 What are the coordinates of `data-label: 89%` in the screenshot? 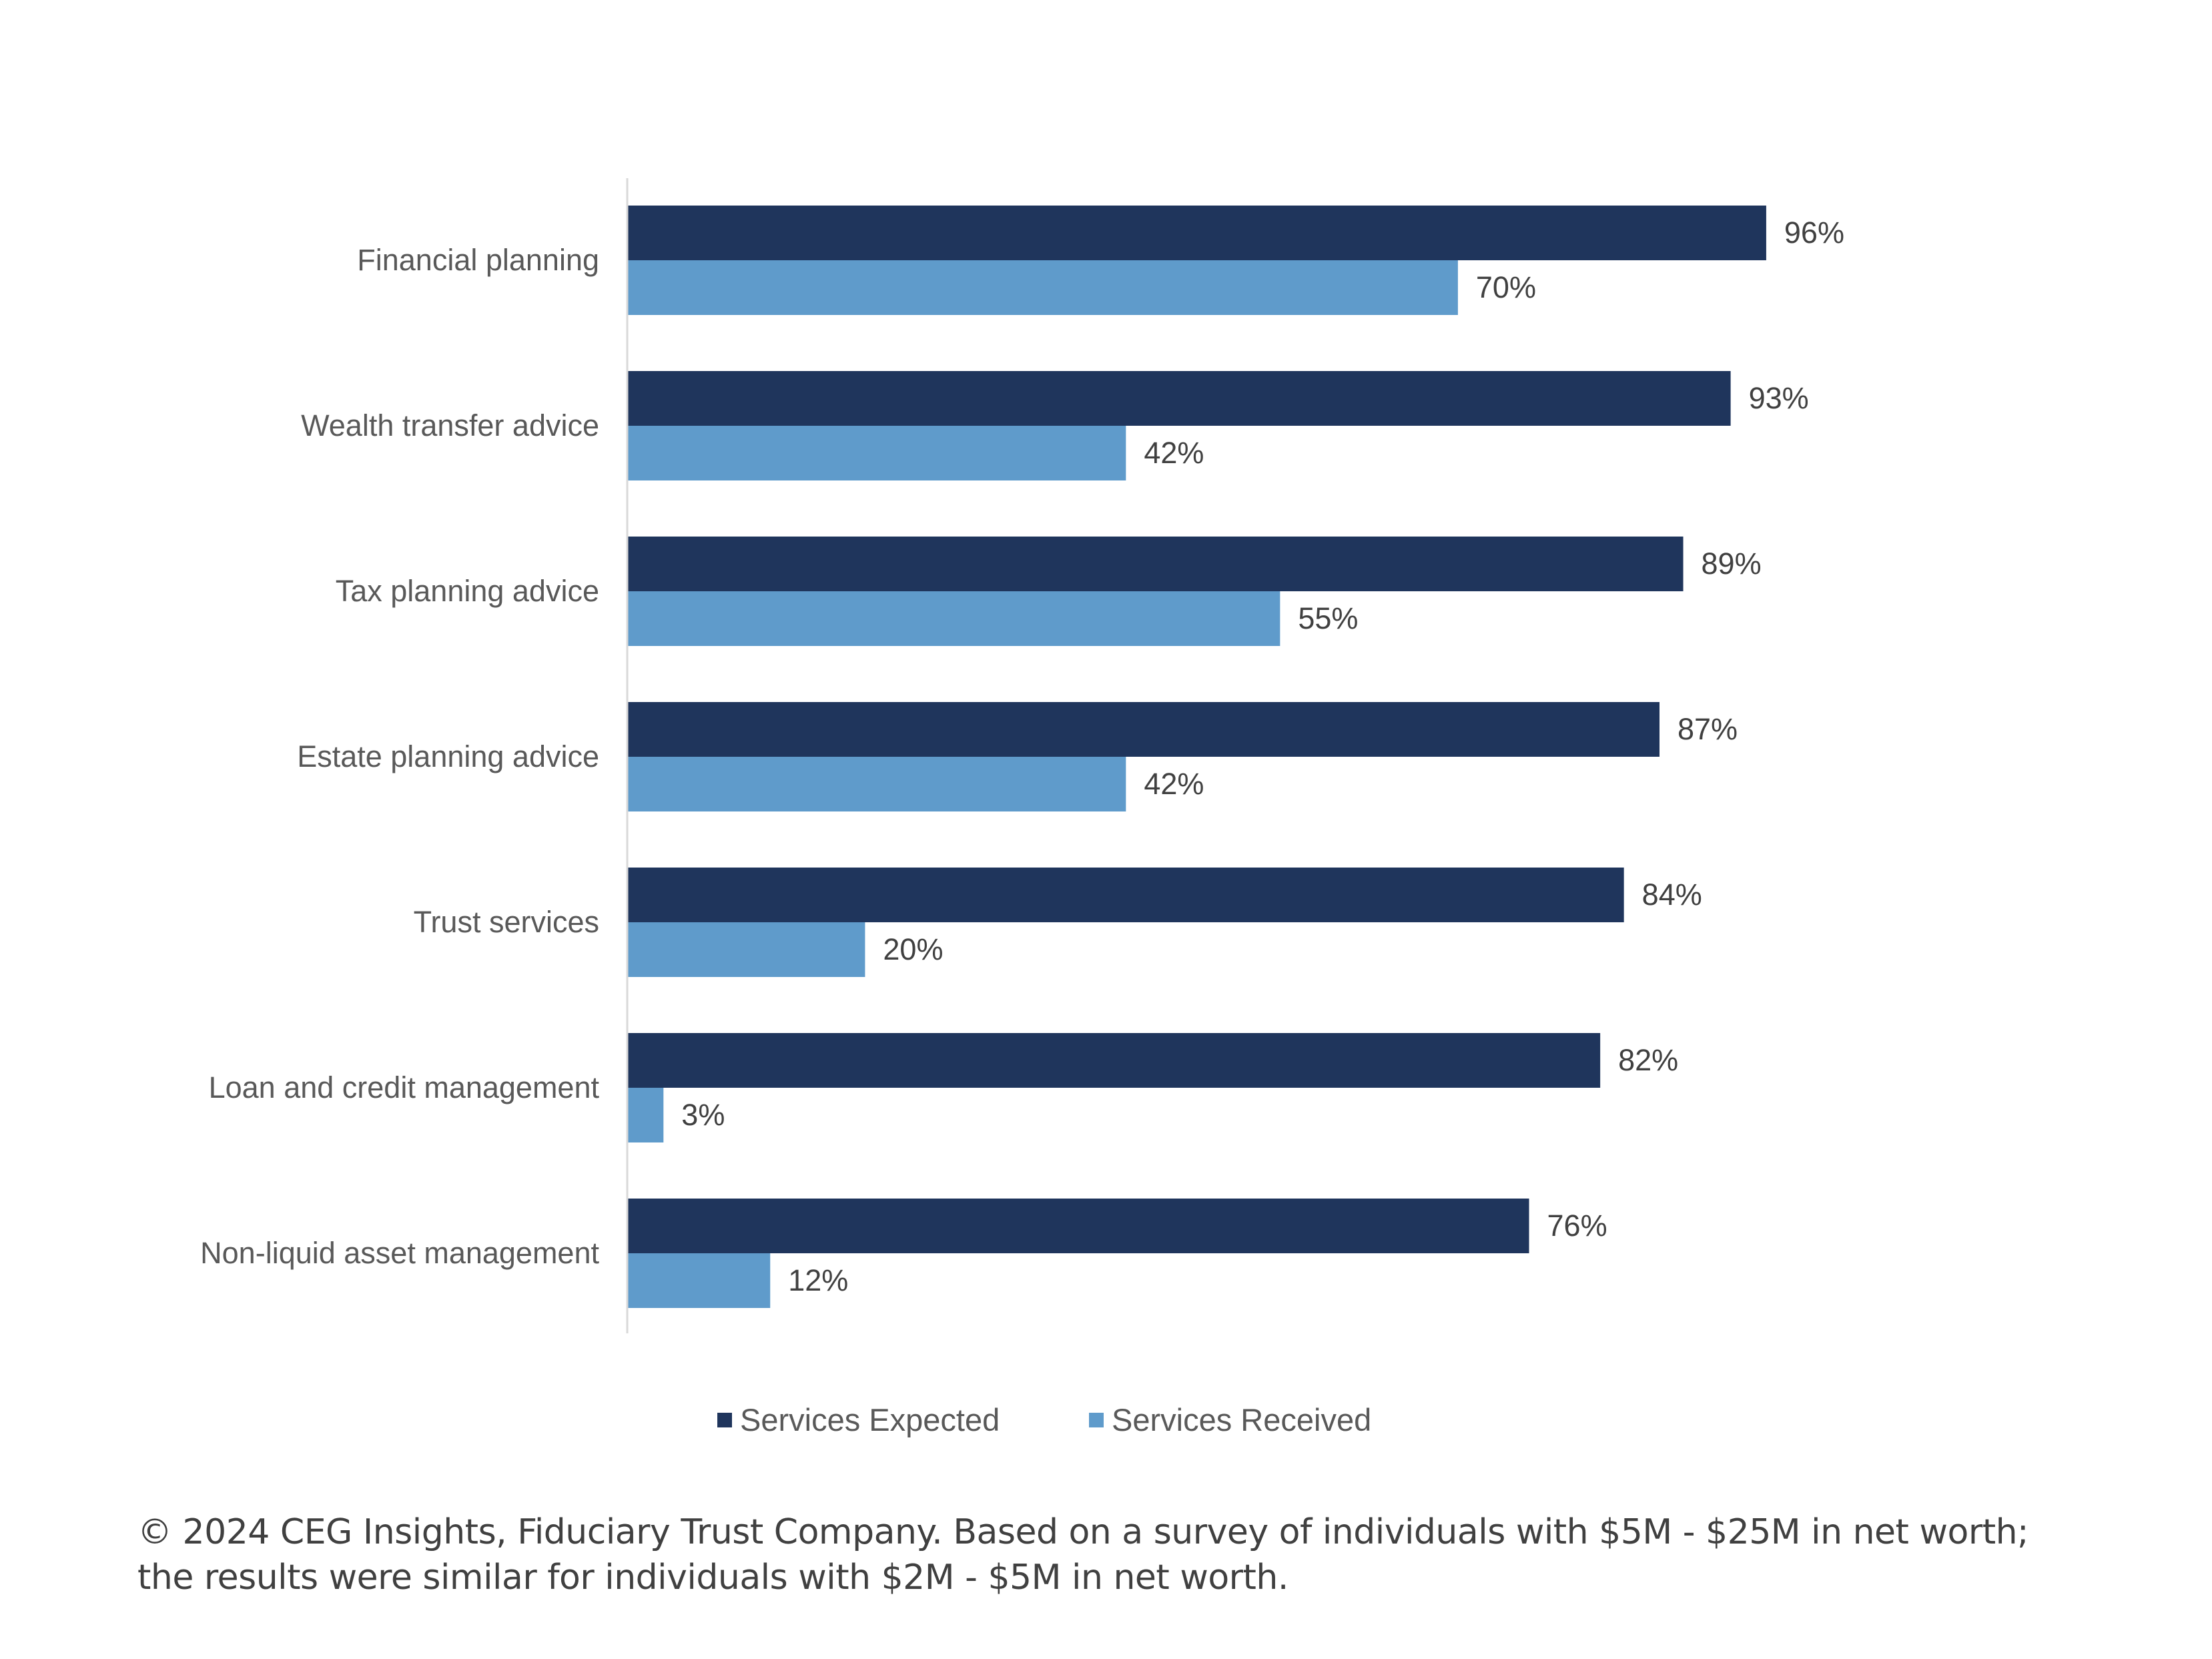 It's located at (1732, 564).